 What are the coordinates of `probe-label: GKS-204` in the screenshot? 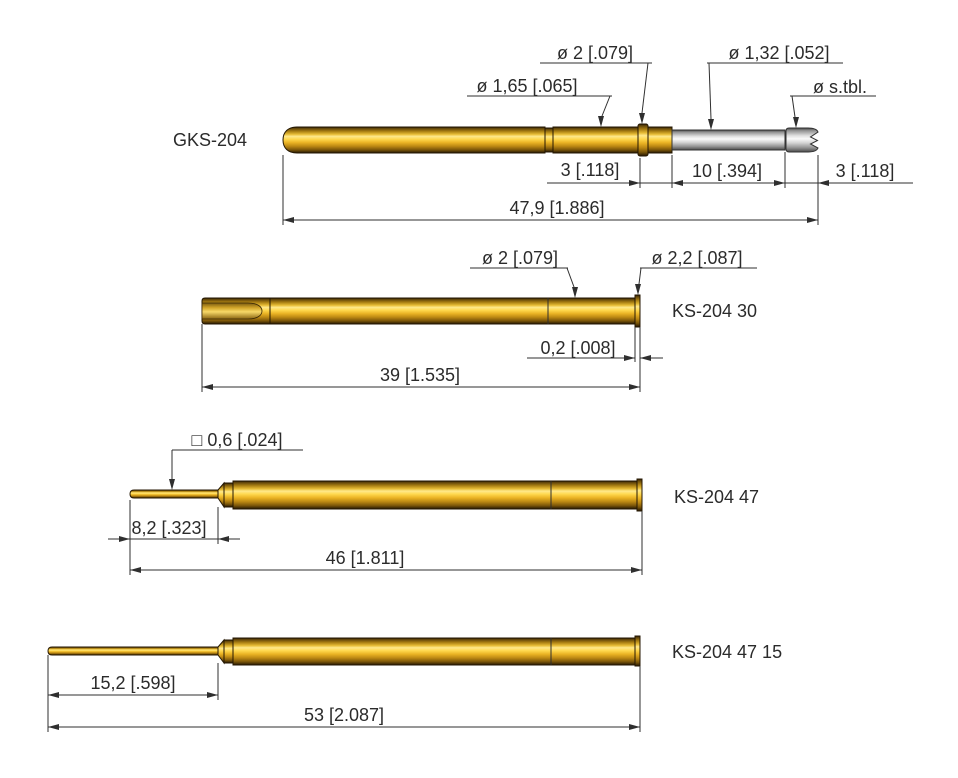 It's located at (210, 140).